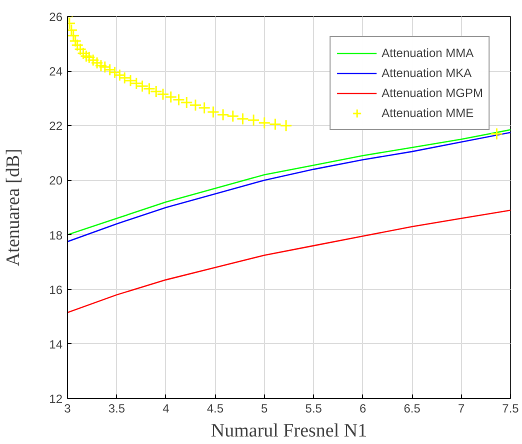  What do you see at coordinates (428, 113) in the screenshot?
I see `legend-label: Attenuation MME` at bounding box center [428, 113].